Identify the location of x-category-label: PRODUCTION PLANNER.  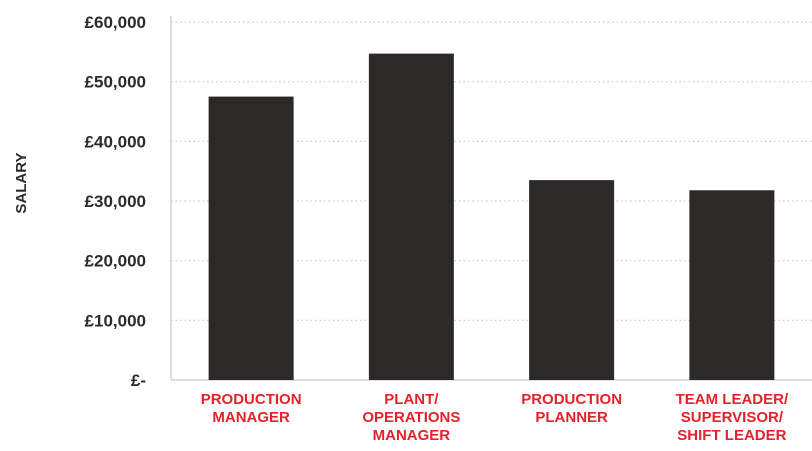
(571, 408).